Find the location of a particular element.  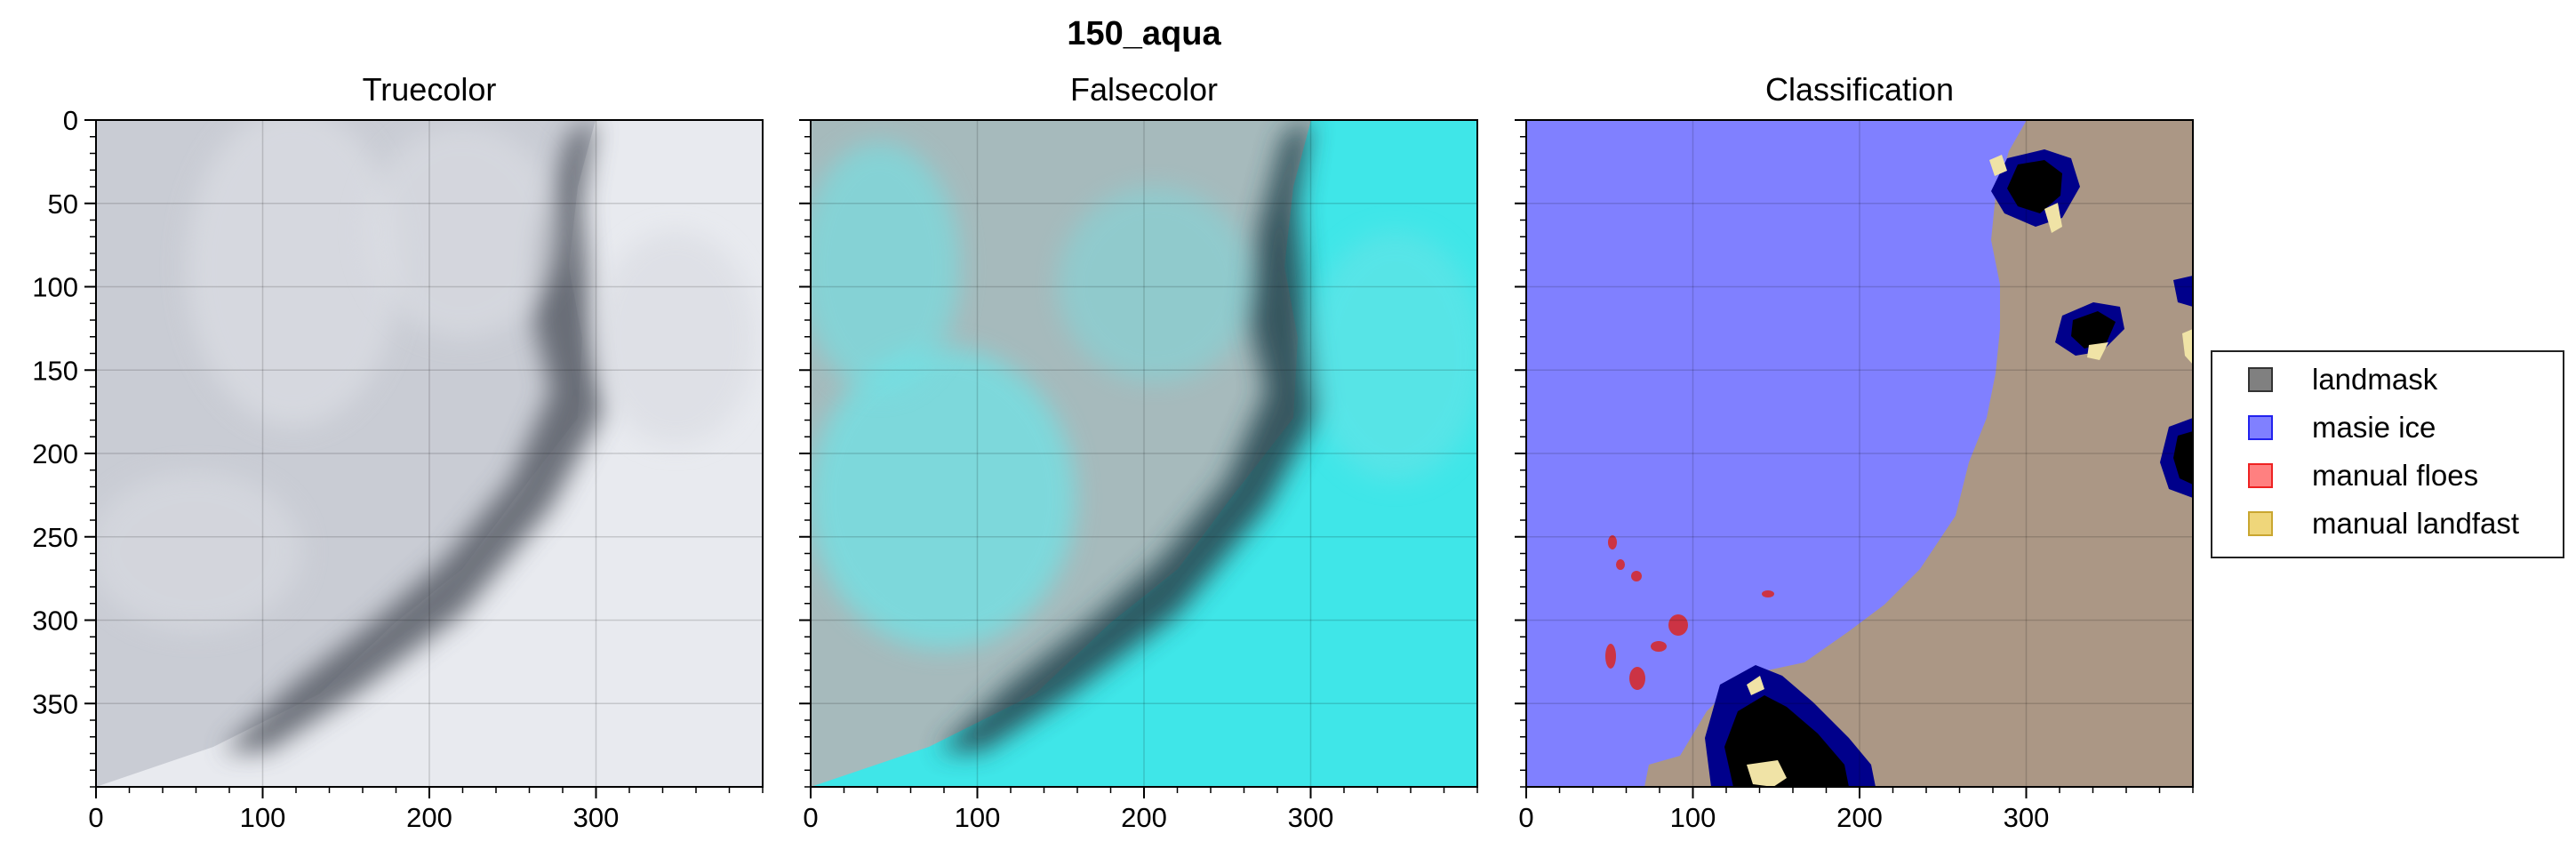

truecolor-x-tick-label: 200 is located at coordinates (429, 817).